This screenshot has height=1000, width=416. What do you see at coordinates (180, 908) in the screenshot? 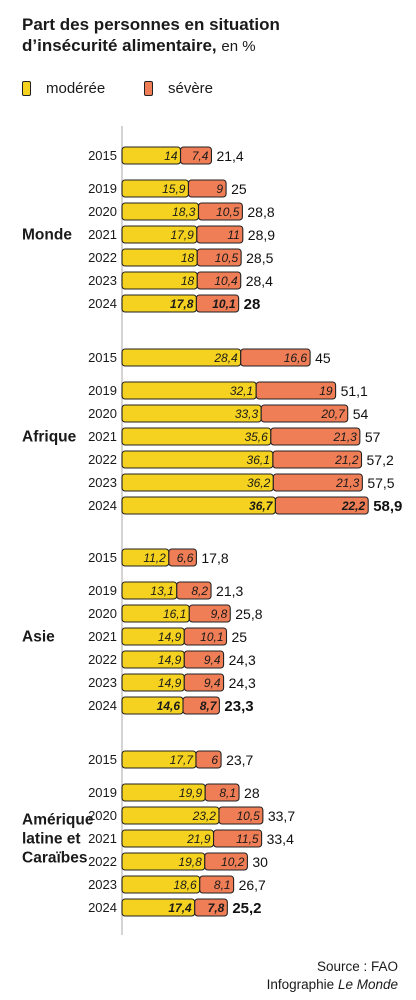
I see `label-moderate: 17,4` at bounding box center [180, 908].